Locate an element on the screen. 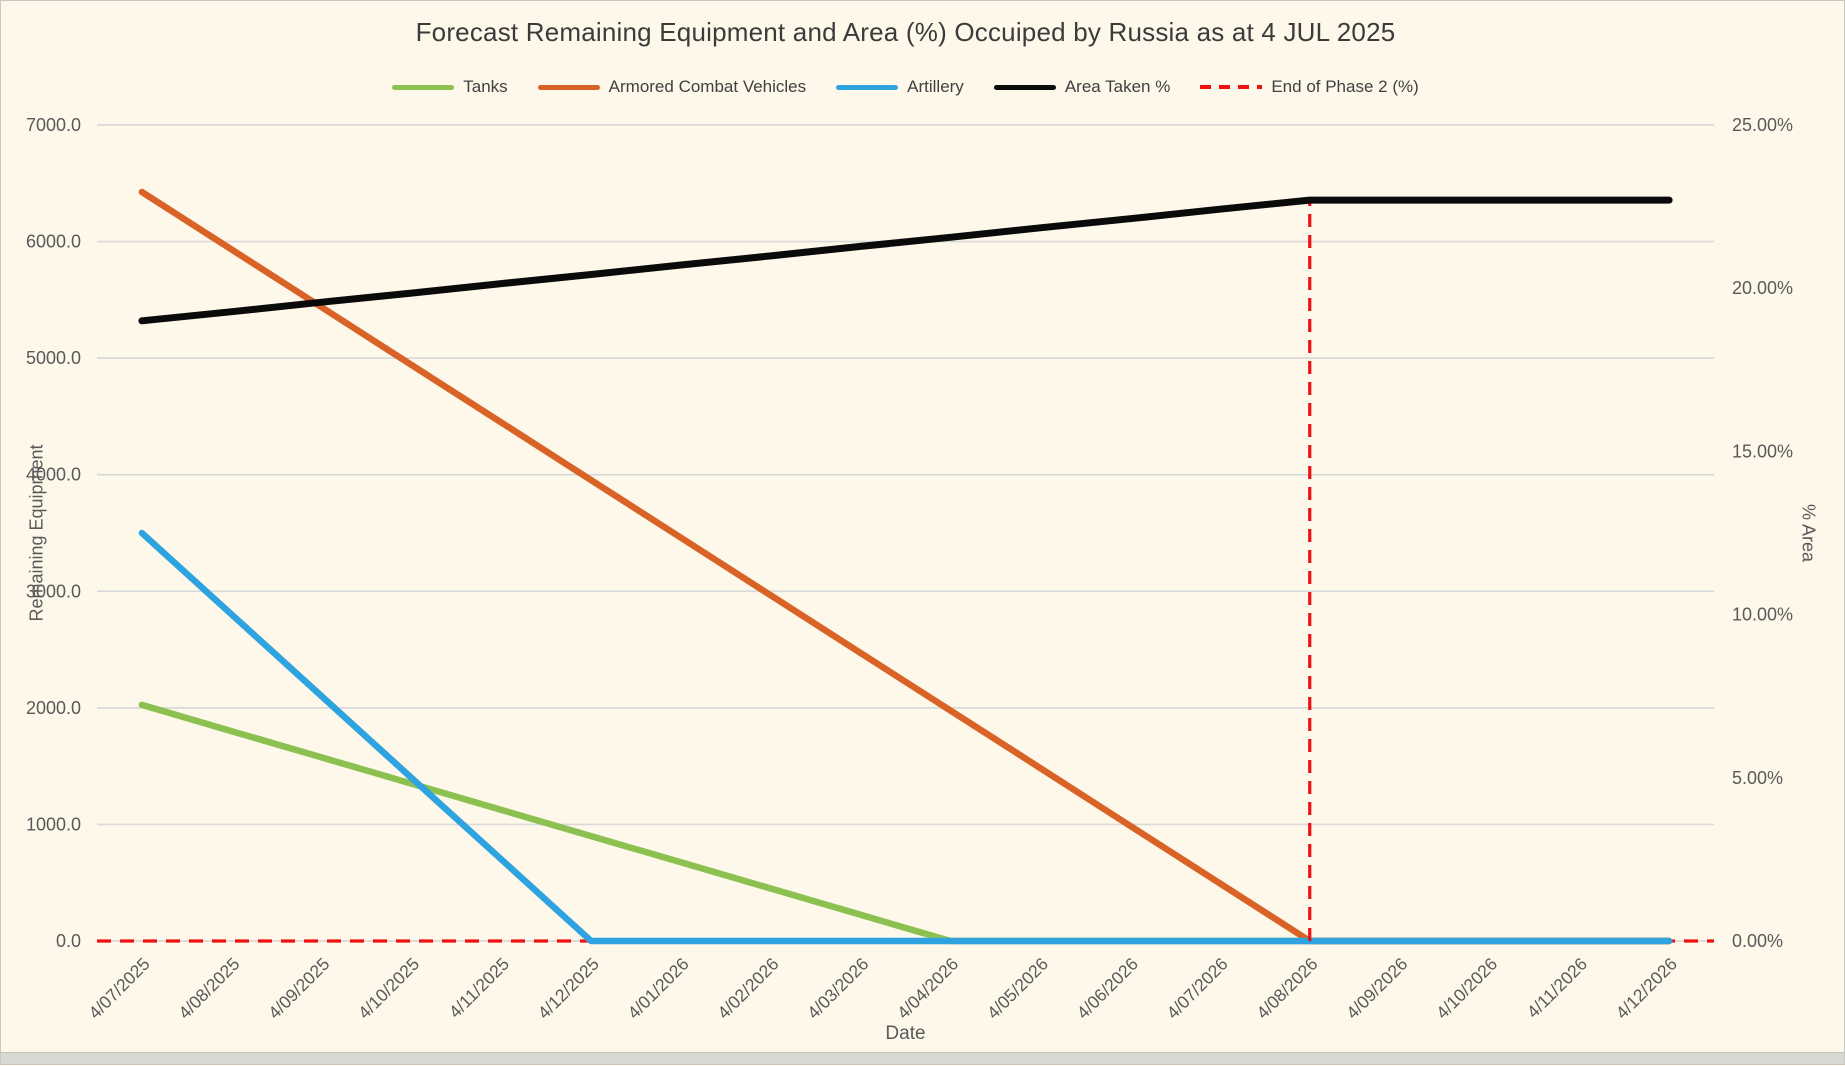 Image resolution: width=1845 pixels, height=1066 pixels. right-axis-title: % Area is located at coordinates (1808, 533).